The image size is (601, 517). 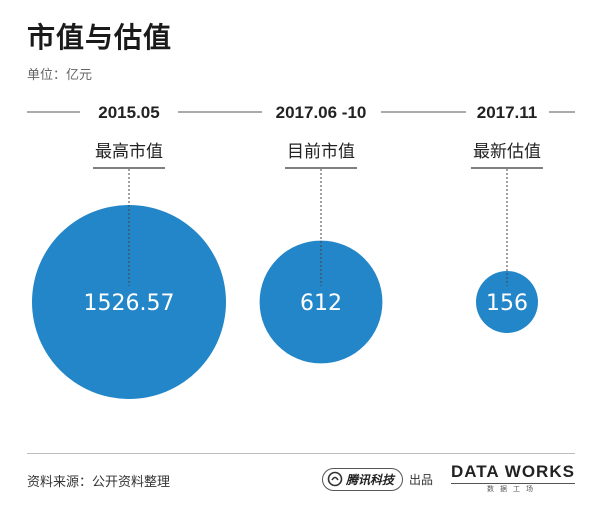 I want to click on category-label: 最高市值, so click(x=129, y=151).